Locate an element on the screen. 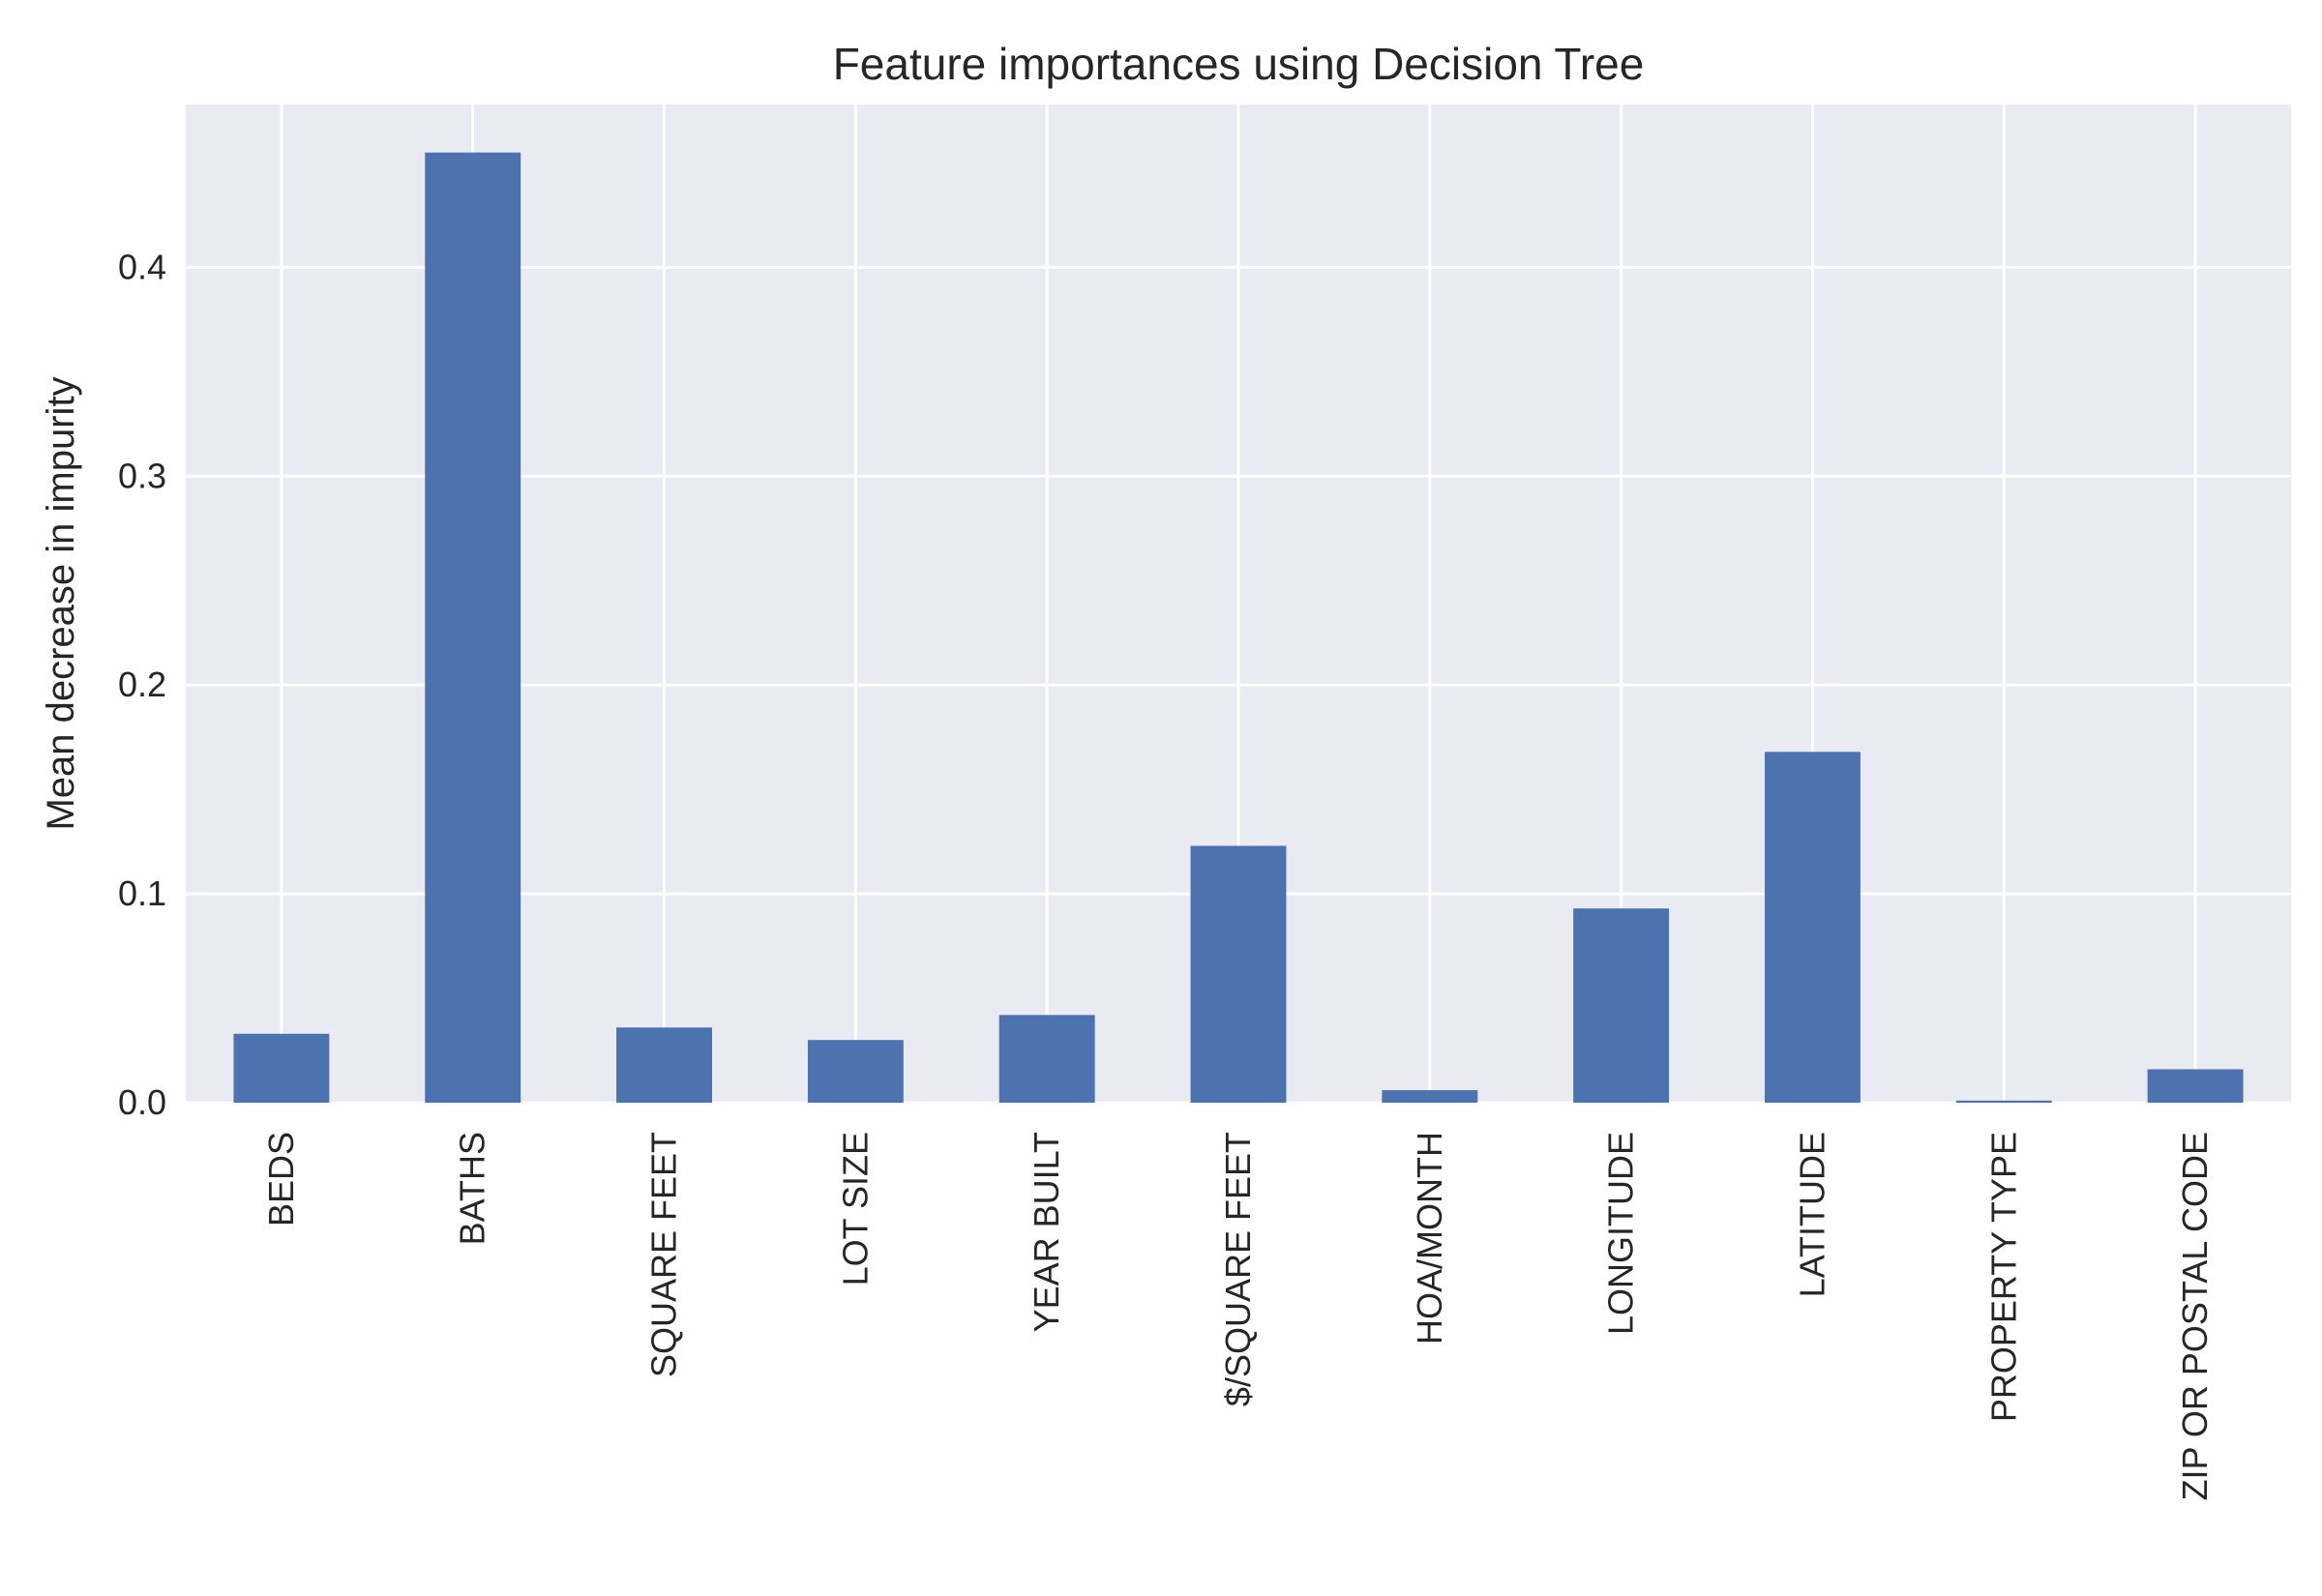  x-tick-label: HOA/MONTH is located at coordinates (1429, 1238).